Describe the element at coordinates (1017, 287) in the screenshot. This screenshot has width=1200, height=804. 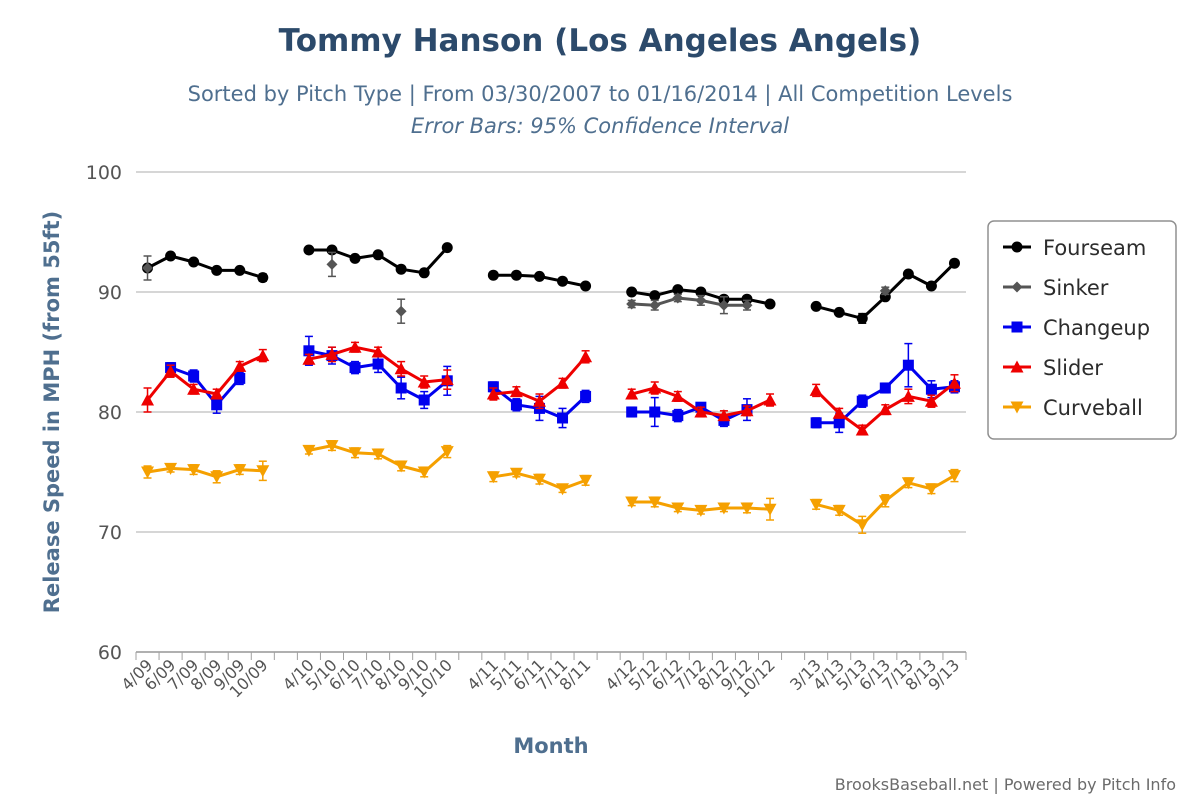
I see `legend-marker-sinker` at that location.